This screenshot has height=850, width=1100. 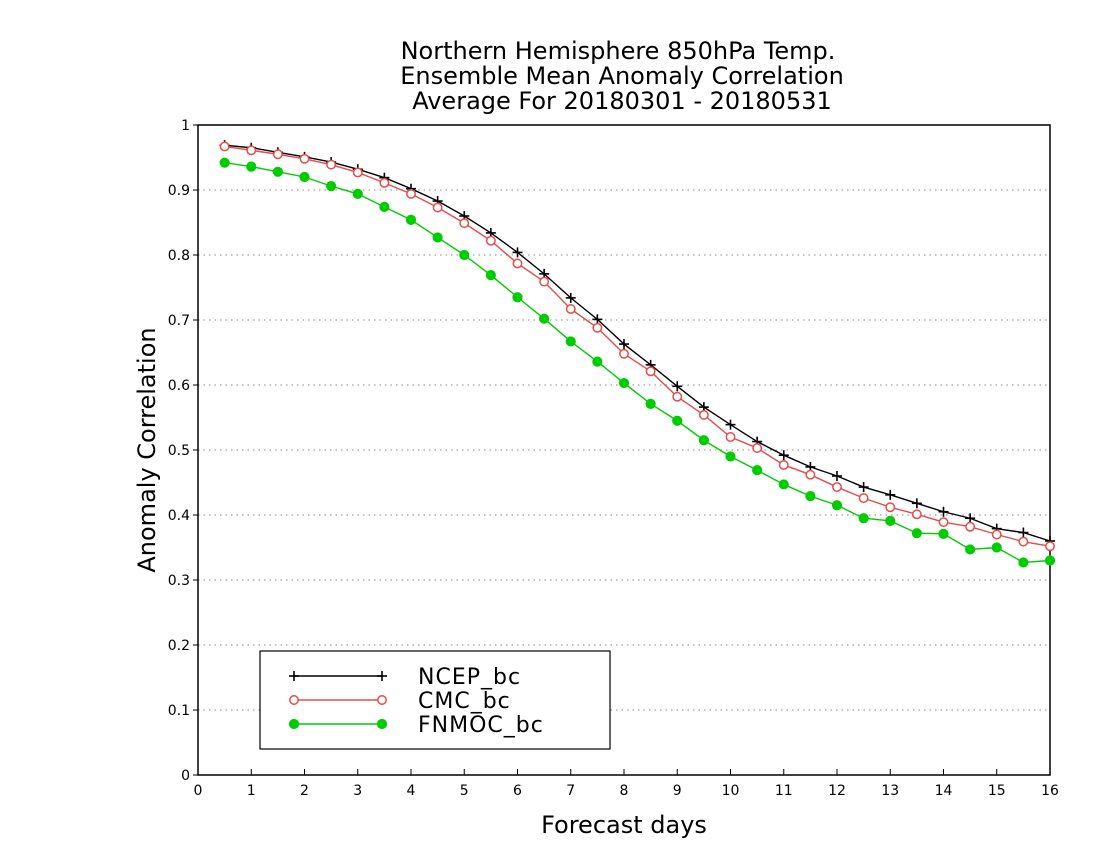 I want to click on y-tick-label: 0.9, so click(x=179, y=191).